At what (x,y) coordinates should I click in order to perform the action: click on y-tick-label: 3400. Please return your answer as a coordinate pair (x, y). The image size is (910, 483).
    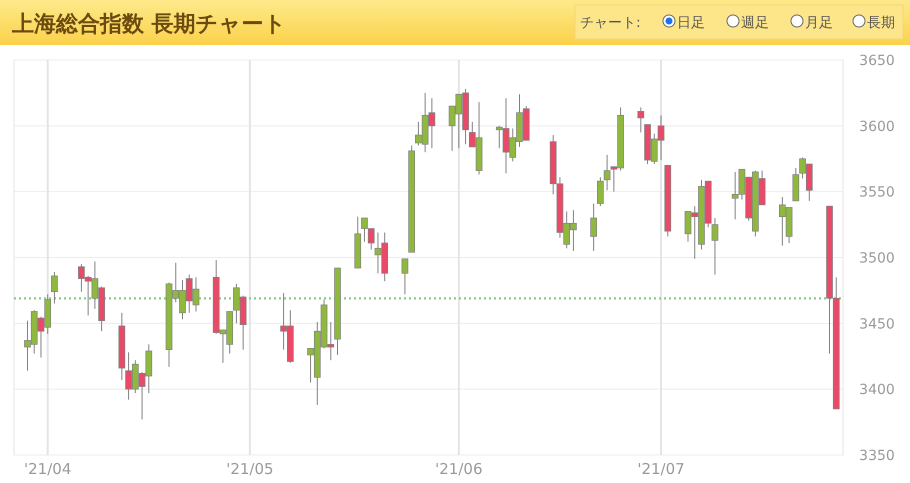
    Looking at the image, I should click on (877, 390).